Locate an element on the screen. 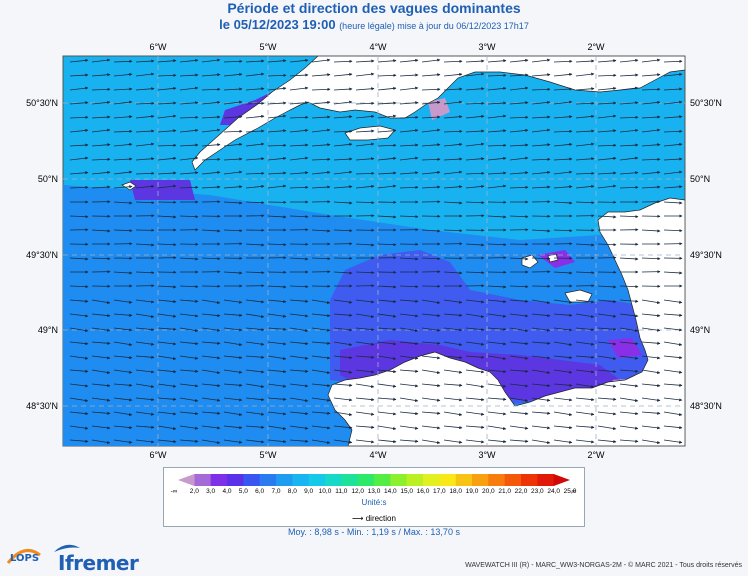 This screenshot has height=576, width=748. lon-label-top-2: 5°W is located at coordinates (268, 47).